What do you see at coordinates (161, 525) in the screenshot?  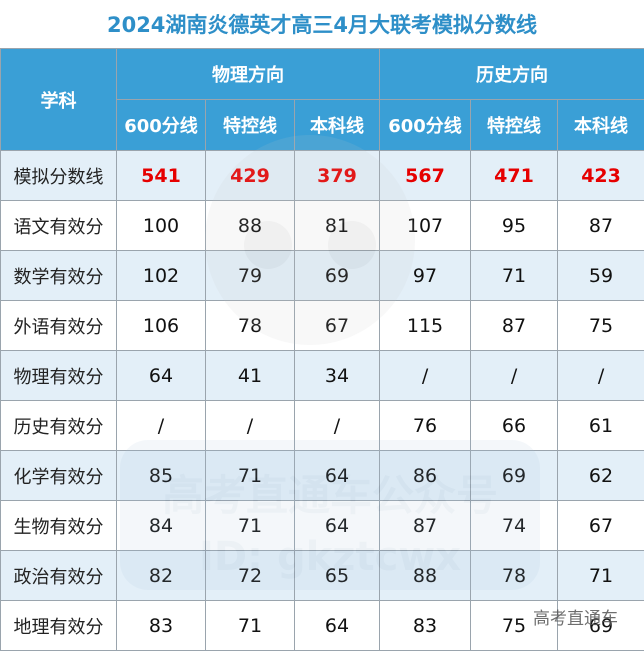 I see `table-cell: 84` at bounding box center [161, 525].